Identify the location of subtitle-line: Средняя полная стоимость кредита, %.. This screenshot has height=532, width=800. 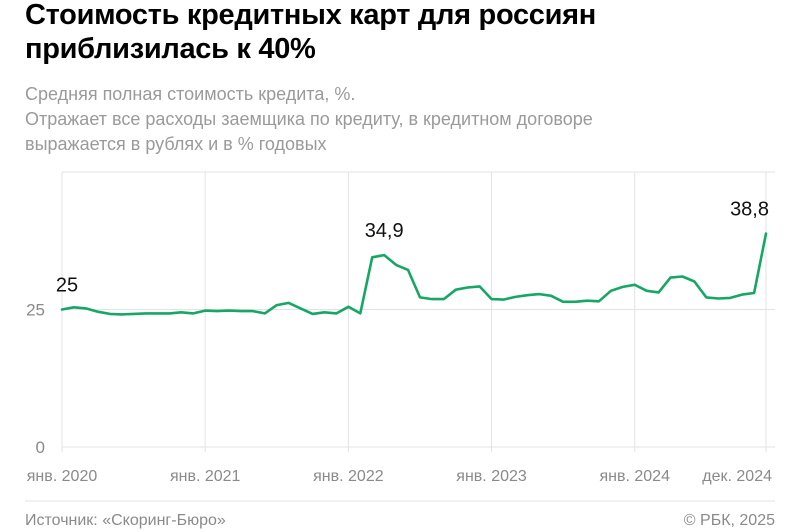
(190, 94).